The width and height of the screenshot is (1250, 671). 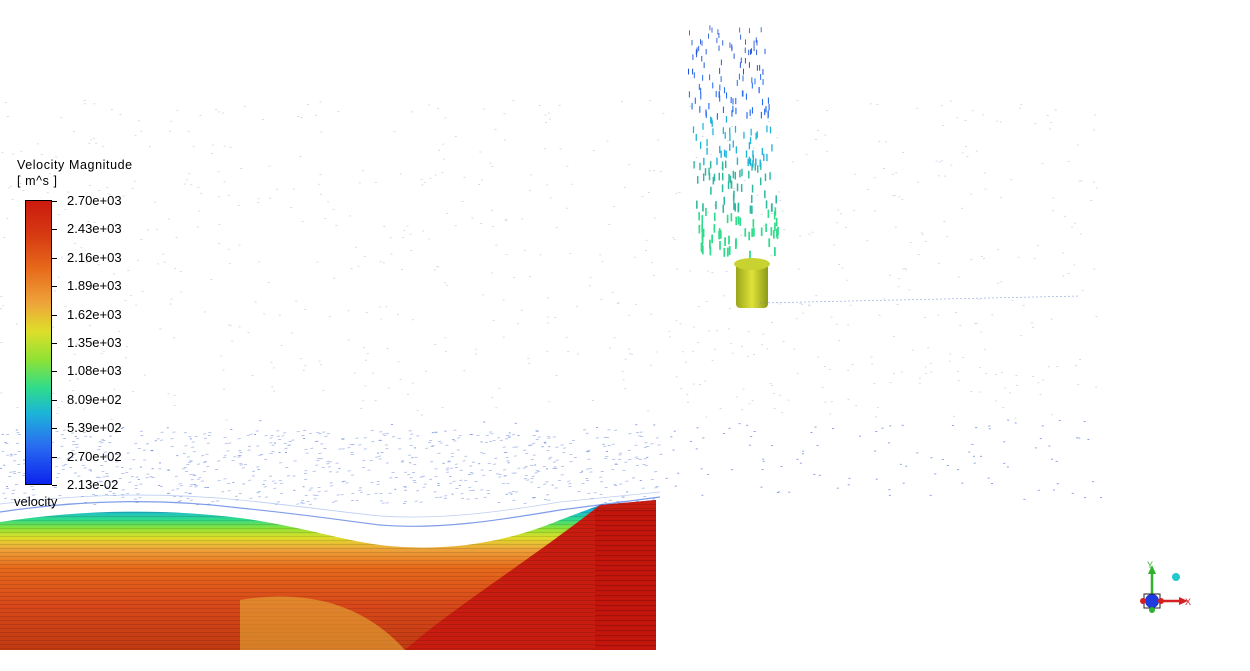 I want to click on legend-tick-label: 2.43e+03, so click(x=94, y=229).